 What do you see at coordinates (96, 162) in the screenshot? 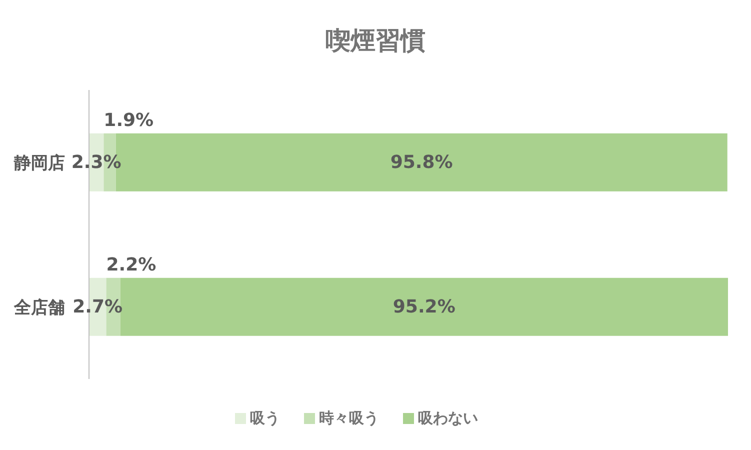
I see `data-label: 2.3%` at bounding box center [96, 162].